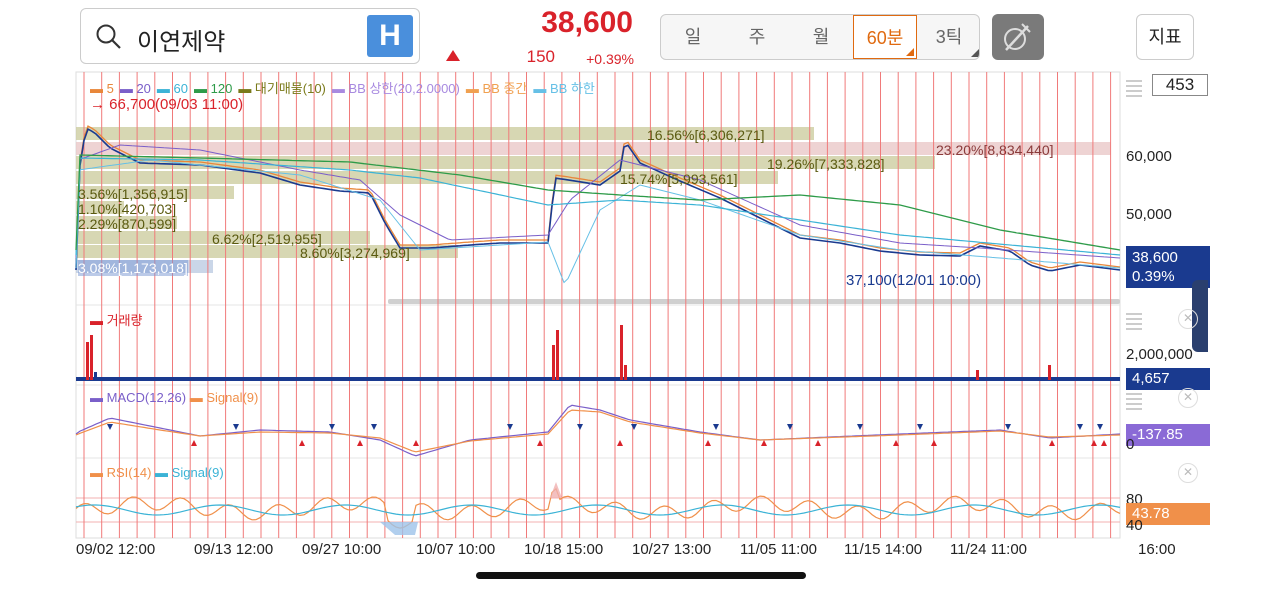  Describe the element at coordinates (342, 549) in the screenshot. I see `x-tick-label: 09/27 10:00` at that location.